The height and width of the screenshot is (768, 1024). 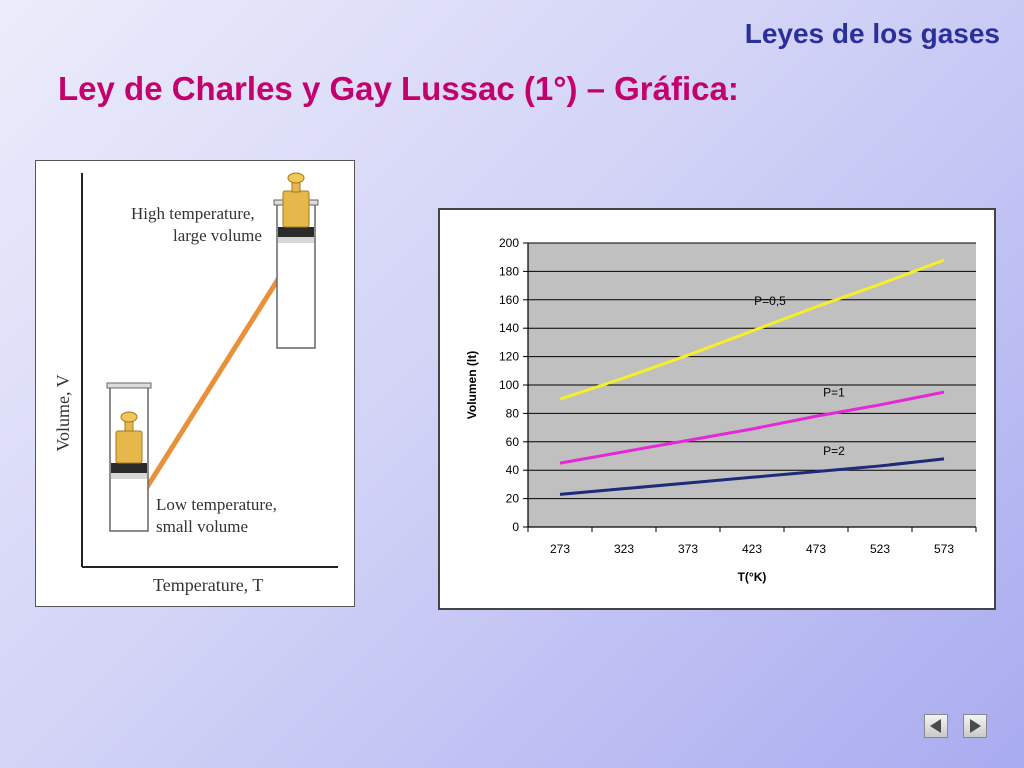 What do you see at coordinates (513, 413) in the screenshot?
I see `y-tick-label: 80` at bounding box center [513, 413].